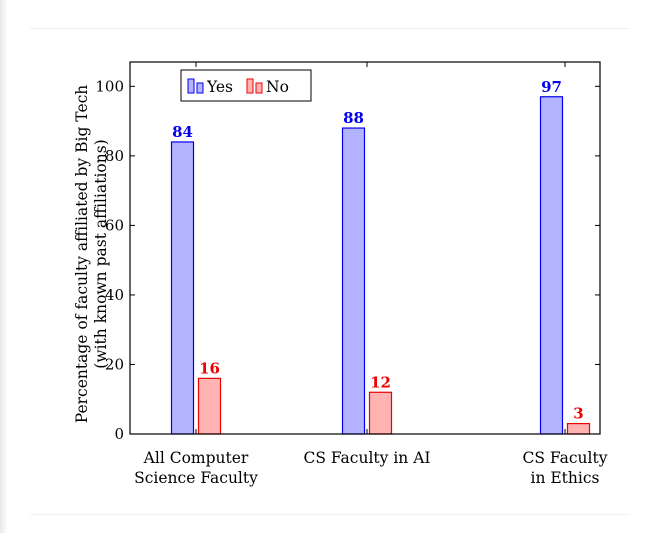 This screenshot has width=645, height=533. I want to click on data-label: 3, so click(578, 414).